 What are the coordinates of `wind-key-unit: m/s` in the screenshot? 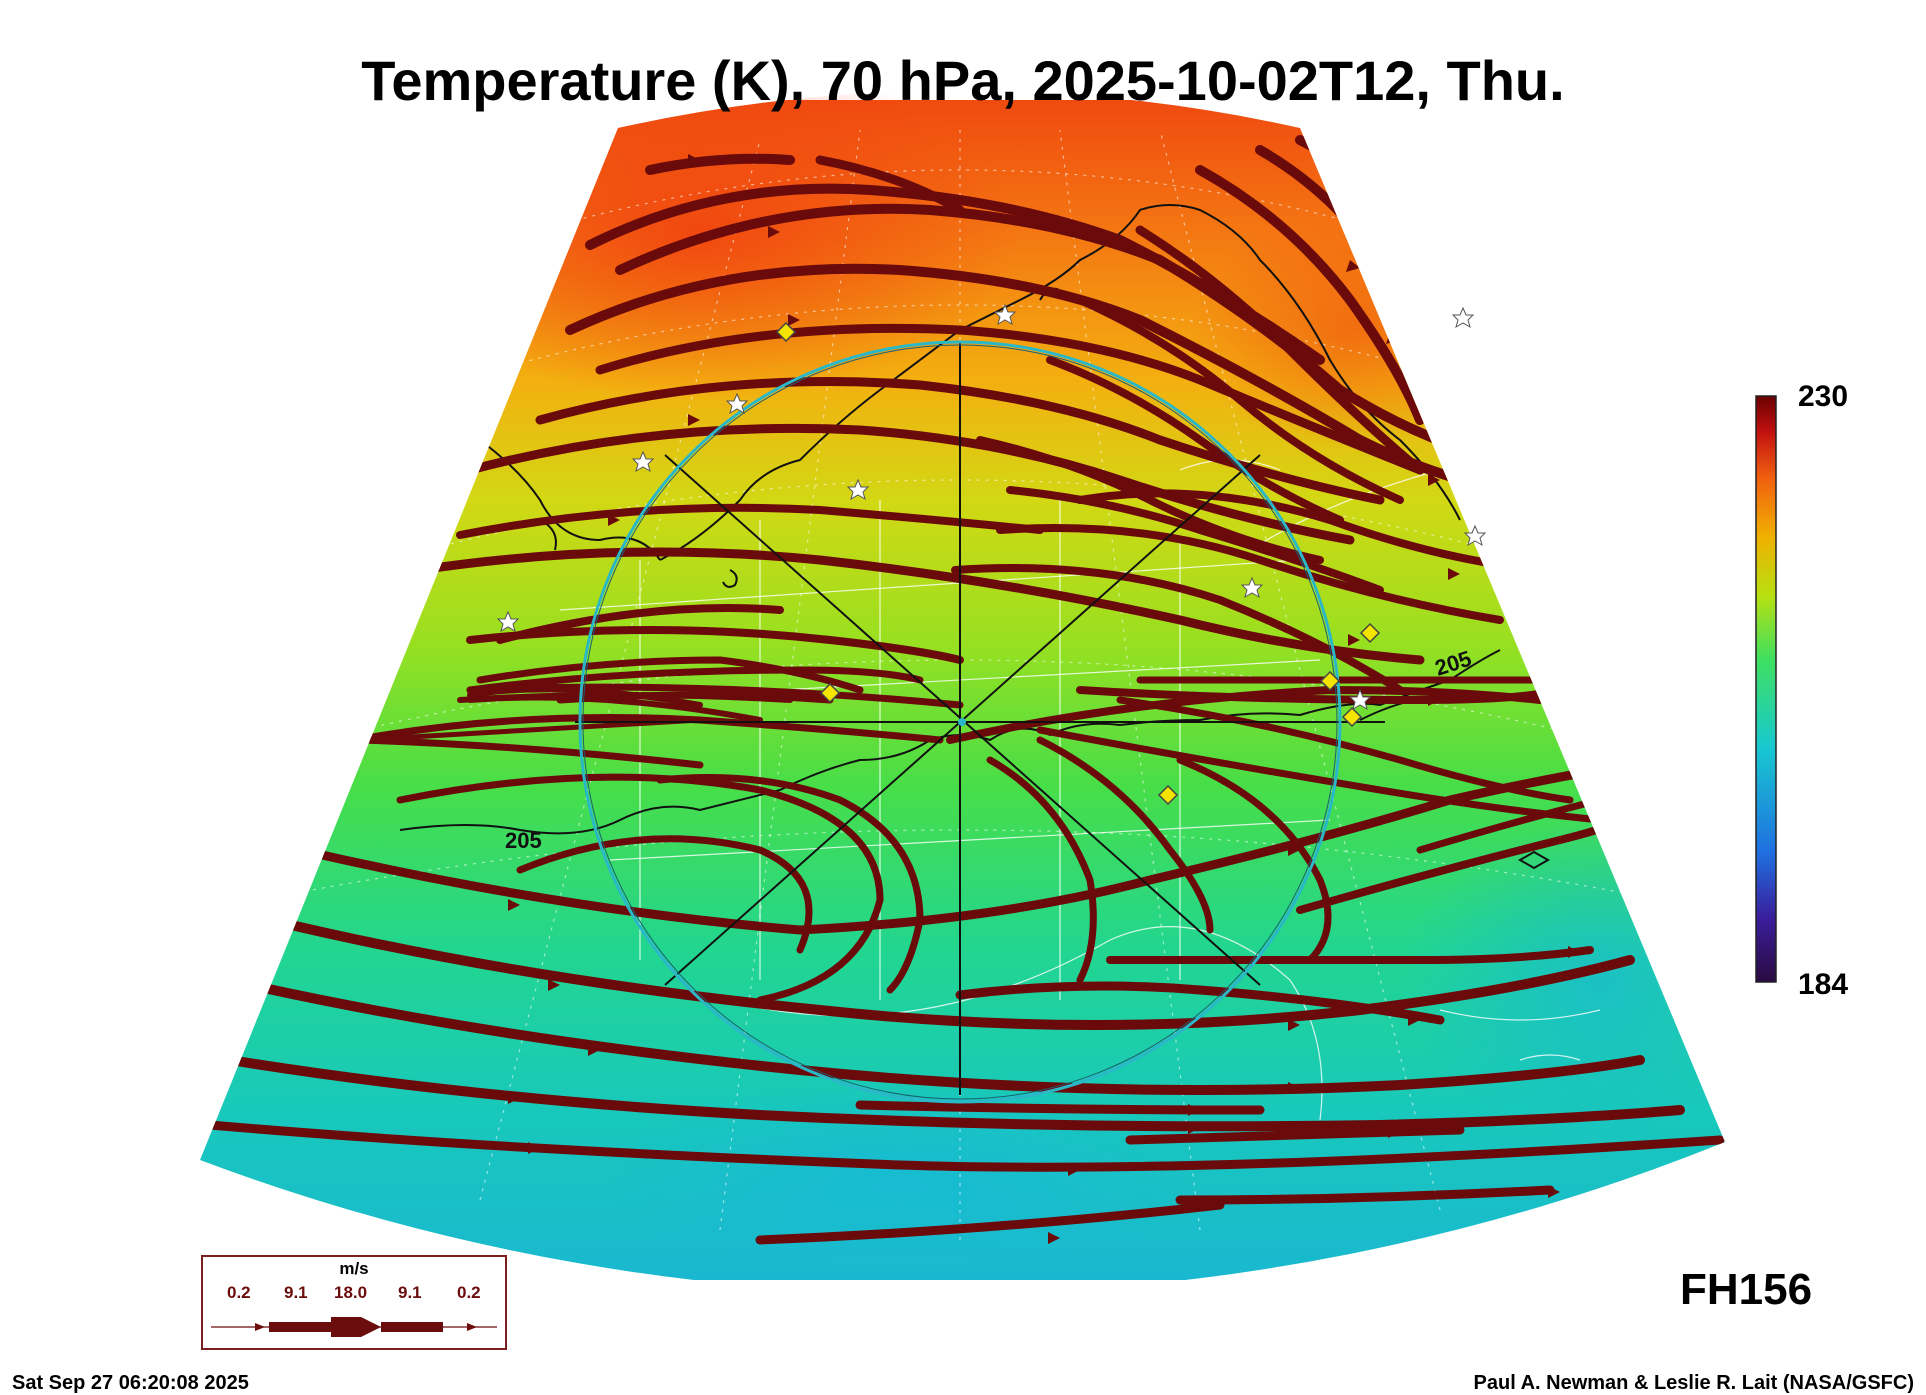 It's located at (354, 1268).